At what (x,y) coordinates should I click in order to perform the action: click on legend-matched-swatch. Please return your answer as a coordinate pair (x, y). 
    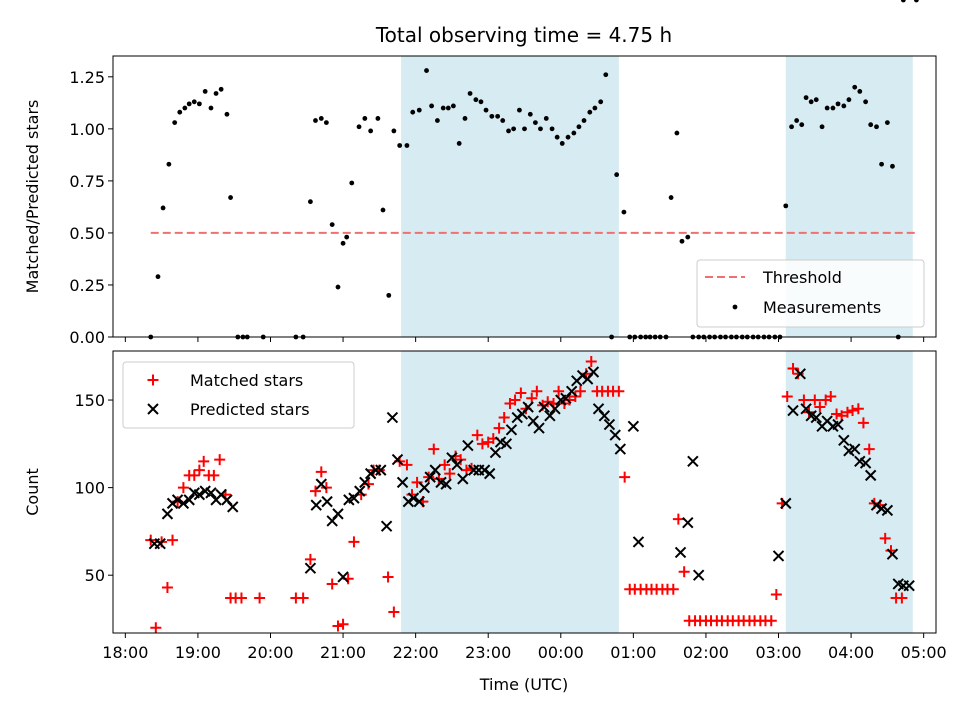
    Looking at the image, I should click on (153, 380).